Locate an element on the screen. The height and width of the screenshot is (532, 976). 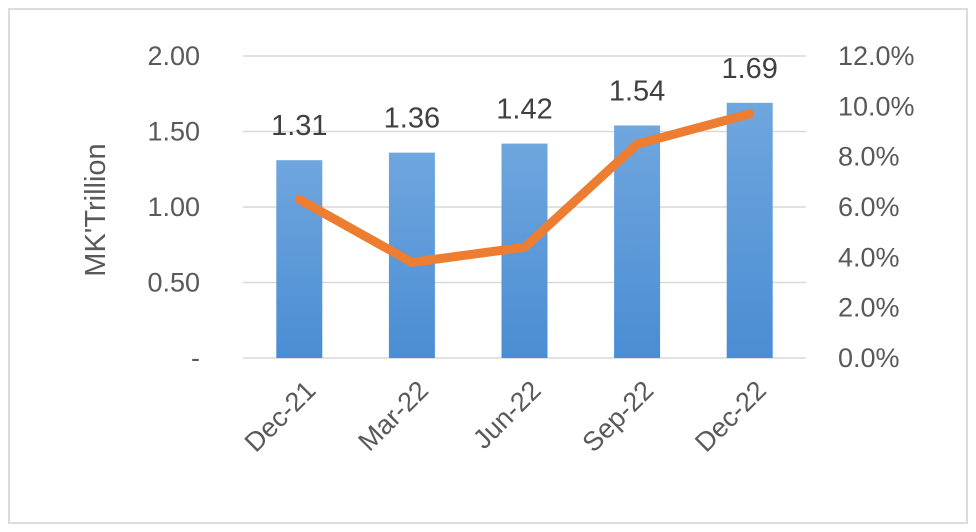
y2-tick-label: 8.0% is located at coordinates (869, 157).